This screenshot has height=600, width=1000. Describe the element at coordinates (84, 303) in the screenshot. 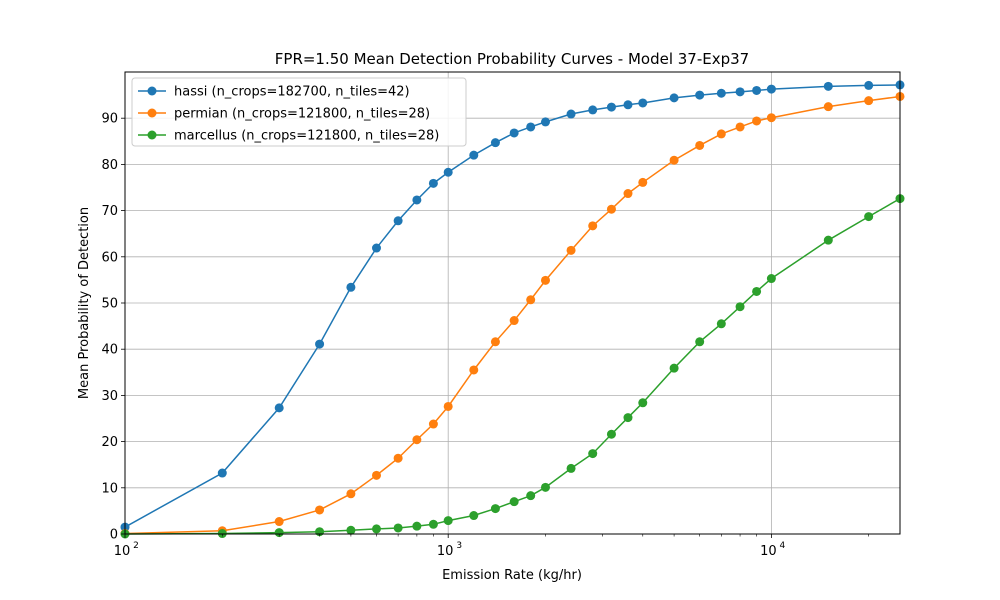

I see `y-axis-label: Mean Probability of Detection` at that location.